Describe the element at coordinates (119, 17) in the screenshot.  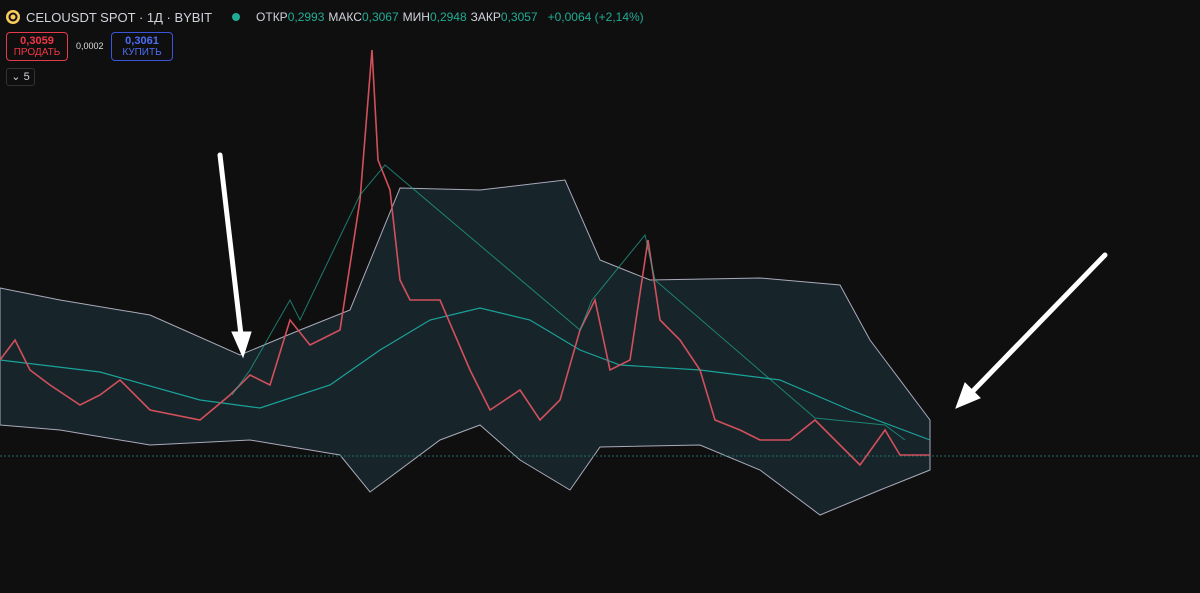
I see `symbol: CELOUSDT SPOT · 1Д · BYBIT` at that location.